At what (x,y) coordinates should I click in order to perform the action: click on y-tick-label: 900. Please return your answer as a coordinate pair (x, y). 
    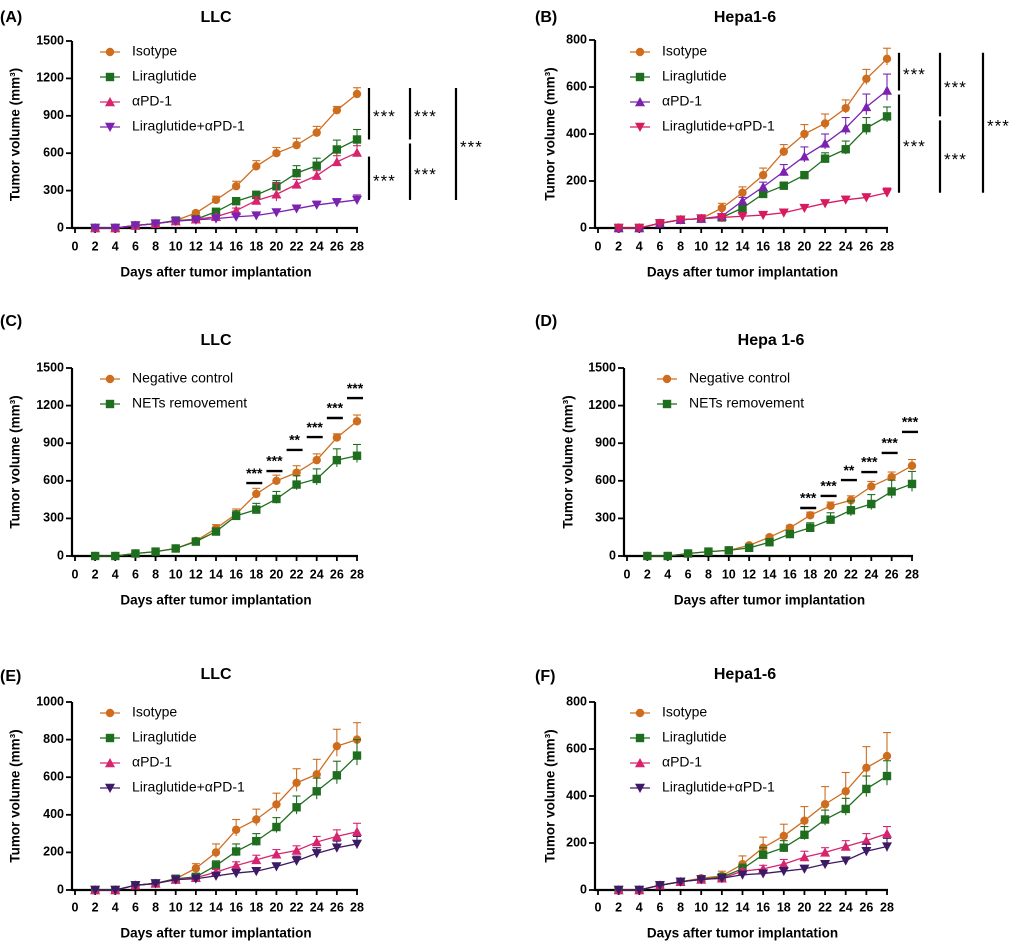
    Looking at the image, I should click on (53, 442).